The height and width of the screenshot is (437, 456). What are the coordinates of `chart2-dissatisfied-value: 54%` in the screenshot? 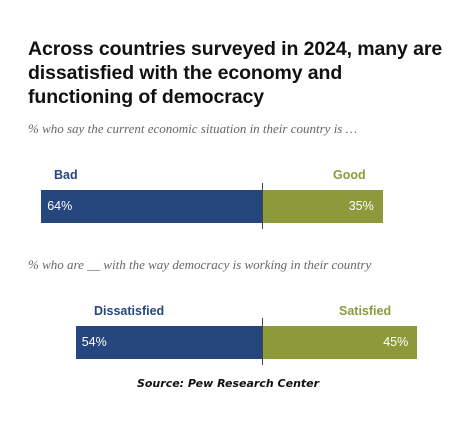 It's located at (94, 342).